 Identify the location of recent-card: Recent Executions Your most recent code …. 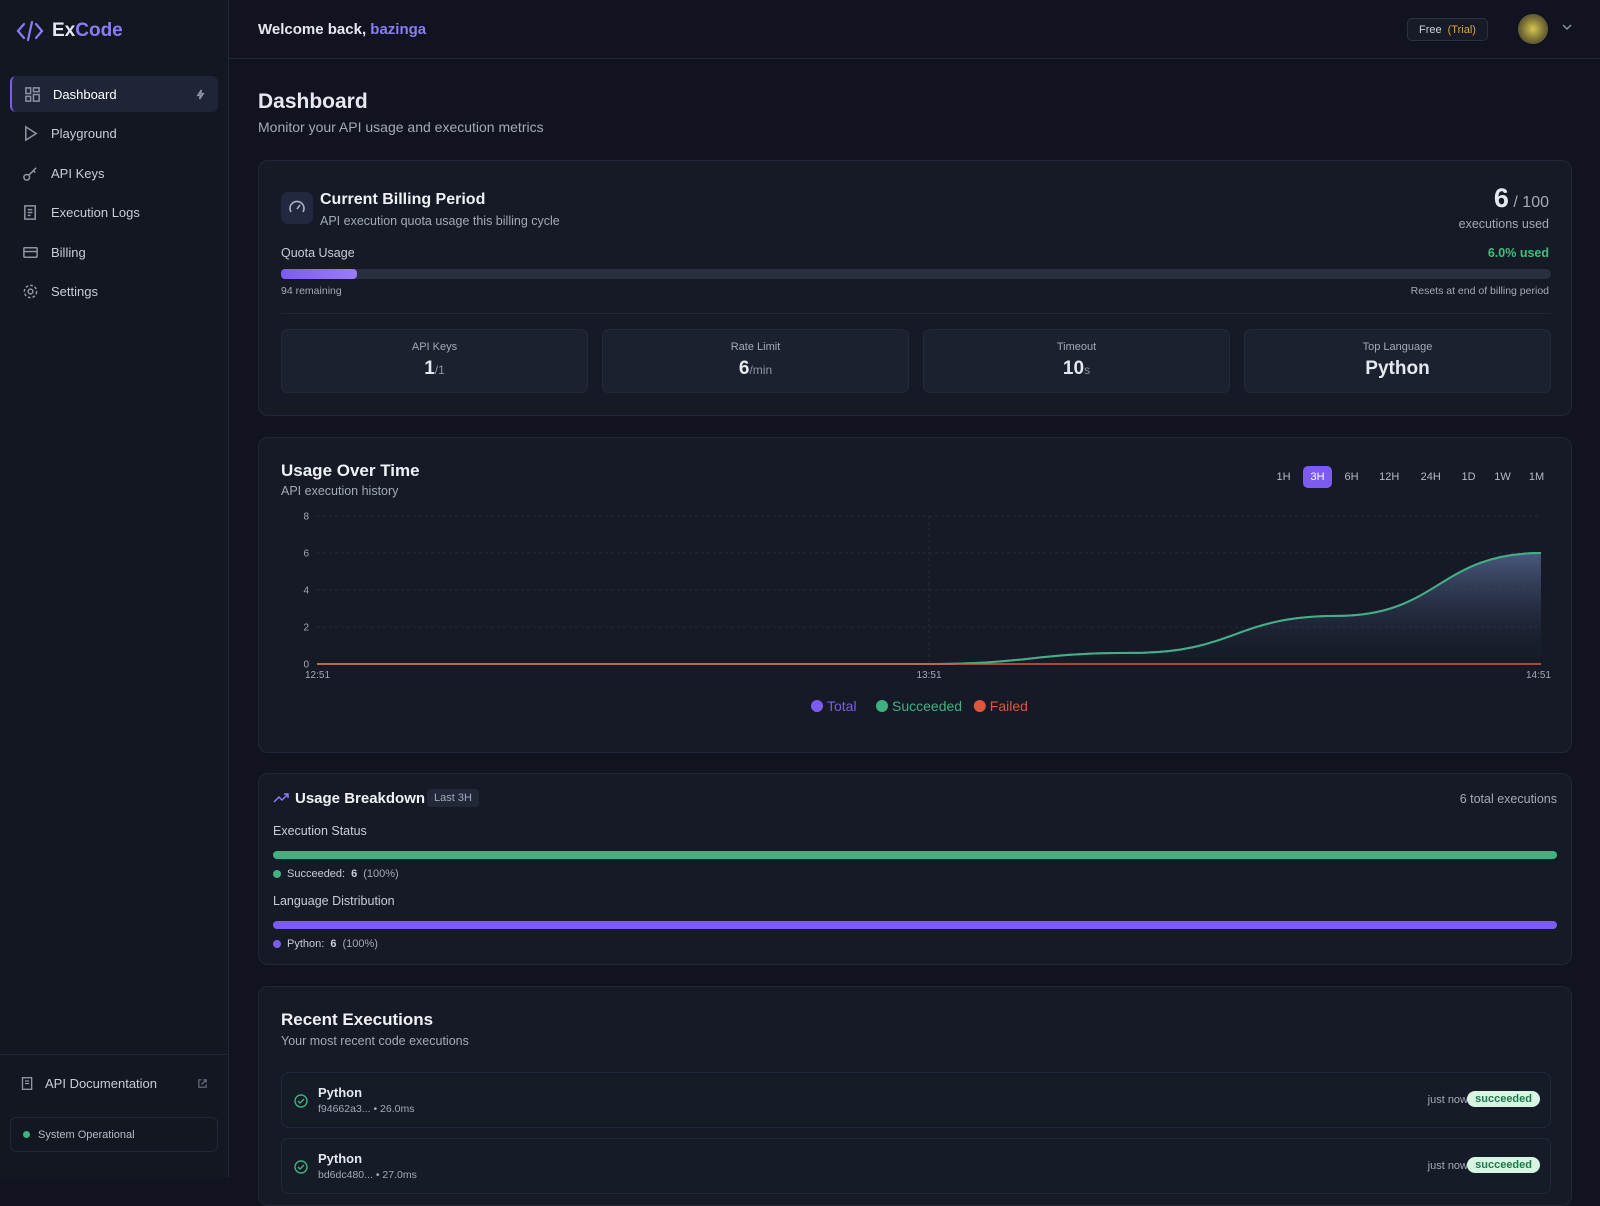
(915, 1096).